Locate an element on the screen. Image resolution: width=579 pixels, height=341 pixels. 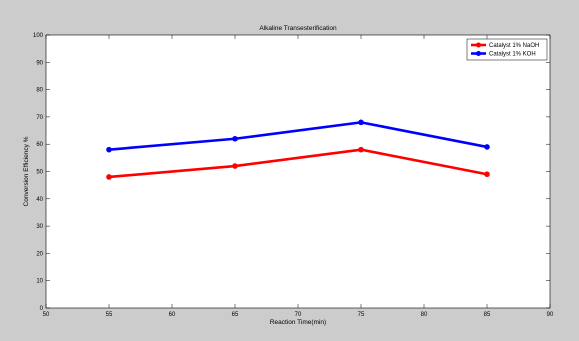
x-tick-label: 60 is located at coordinates (172, 315).